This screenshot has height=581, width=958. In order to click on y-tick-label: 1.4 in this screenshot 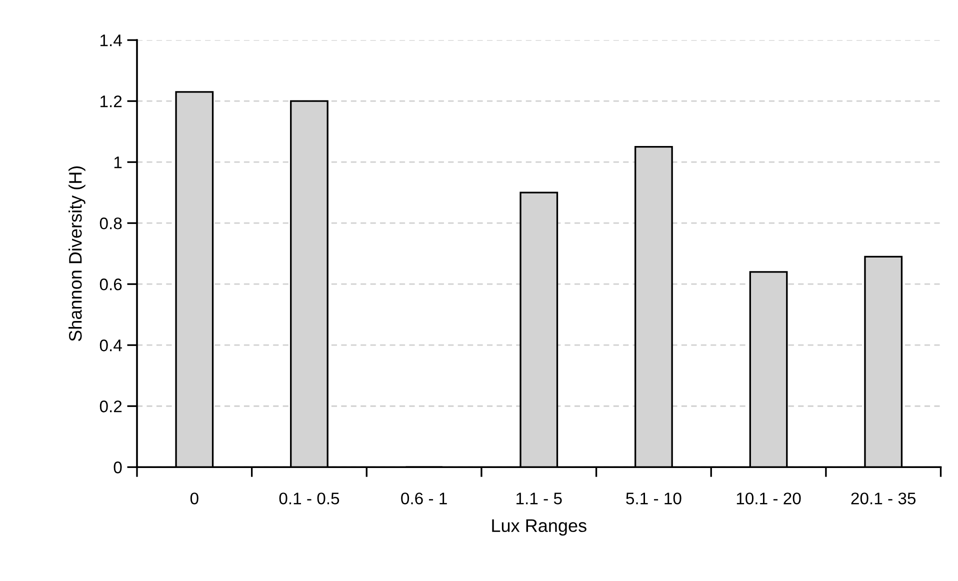, I will do `click(111, 40)`.